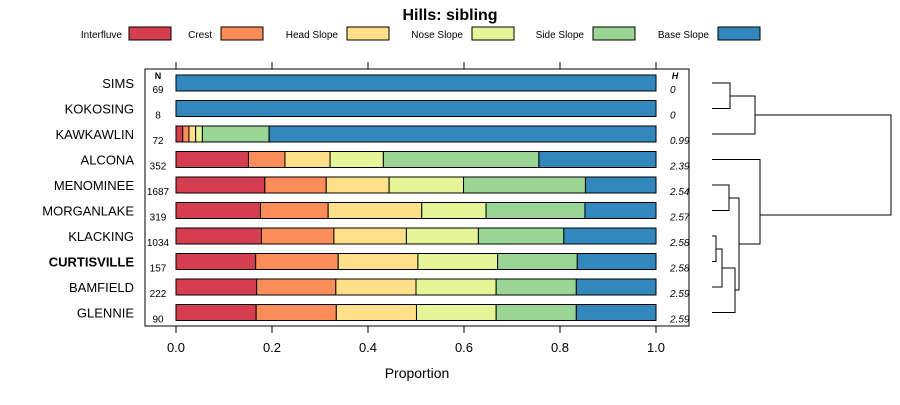 This screenshot has height=405, width=900. I want to click on h-value: 2.58, so click(679, 269).